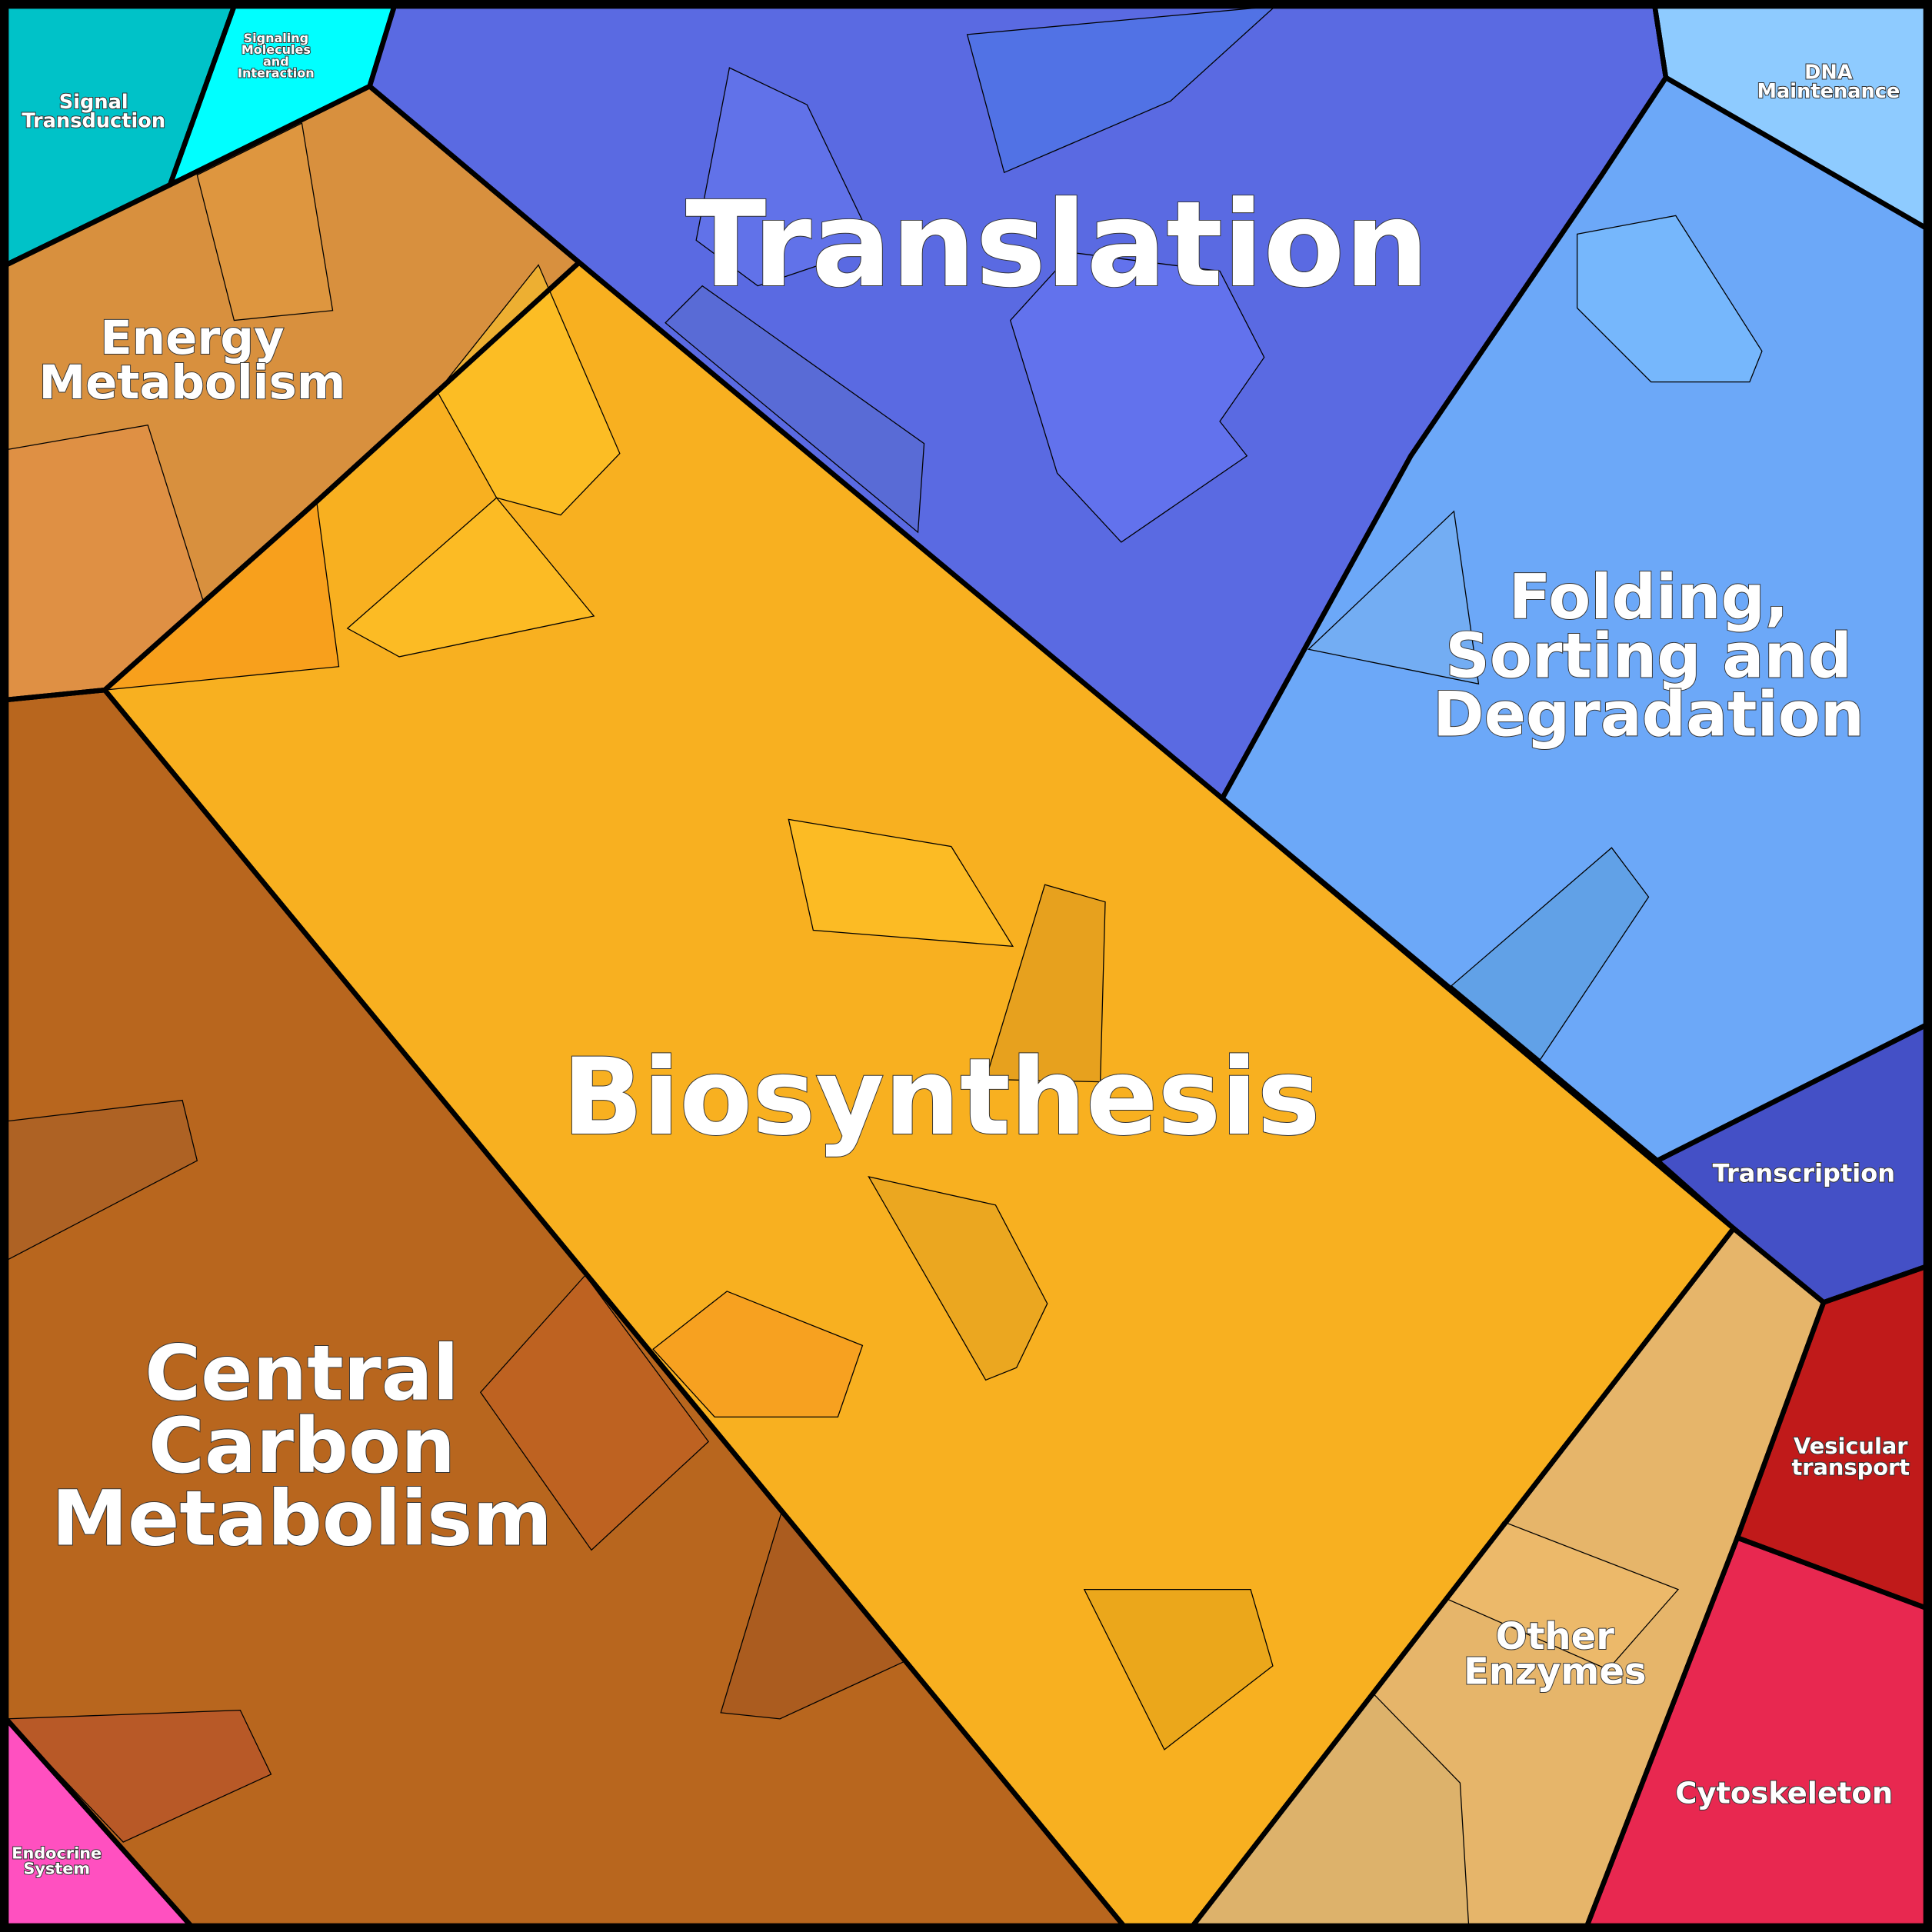 Image resolution: width=1932 pixels, height=1932 pixels. I want to click on label-signal-transduction: Signal Transduction, so click(93, 111).